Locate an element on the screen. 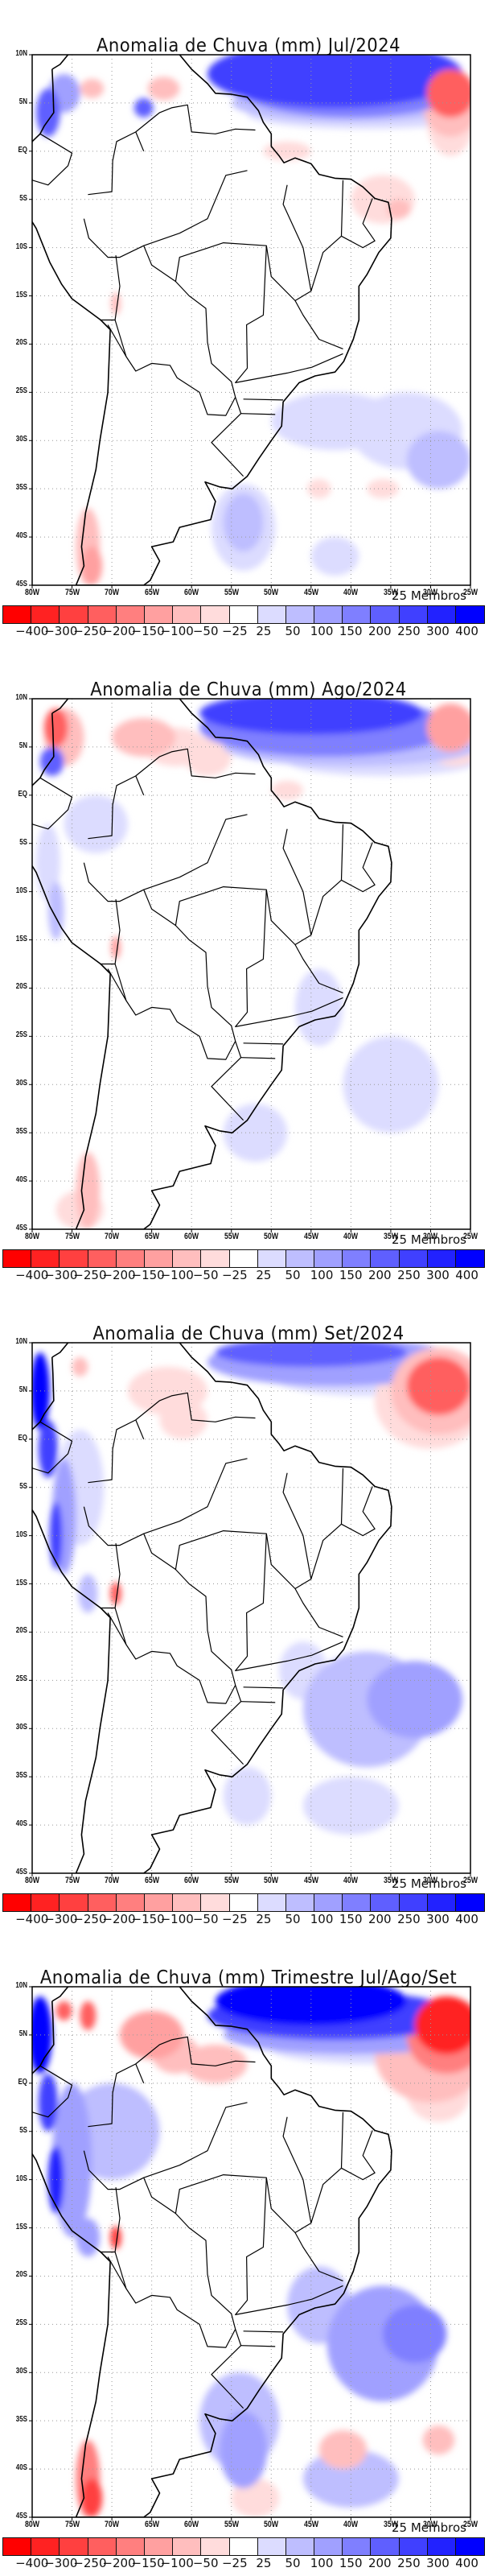 This screenshot has width=497, height=2576. colorbar-label: −200 is located at coordinates (119, 2563).